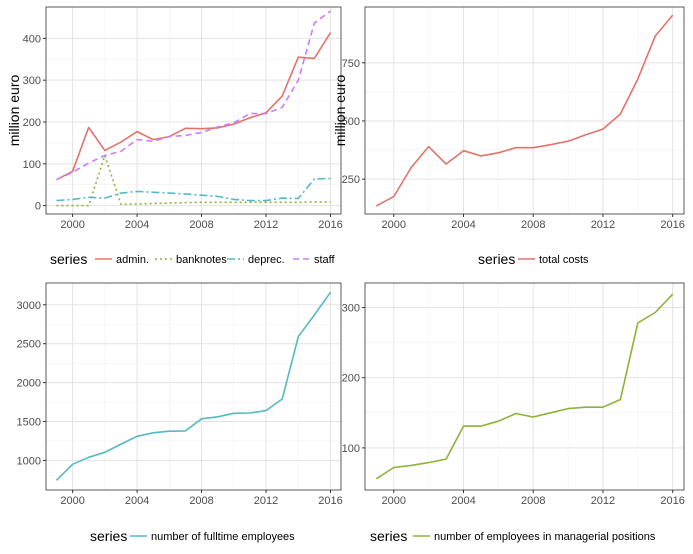 This screenshot has height=554, width=693. I want to click on y-tick-label: 500, so click(351, 122).